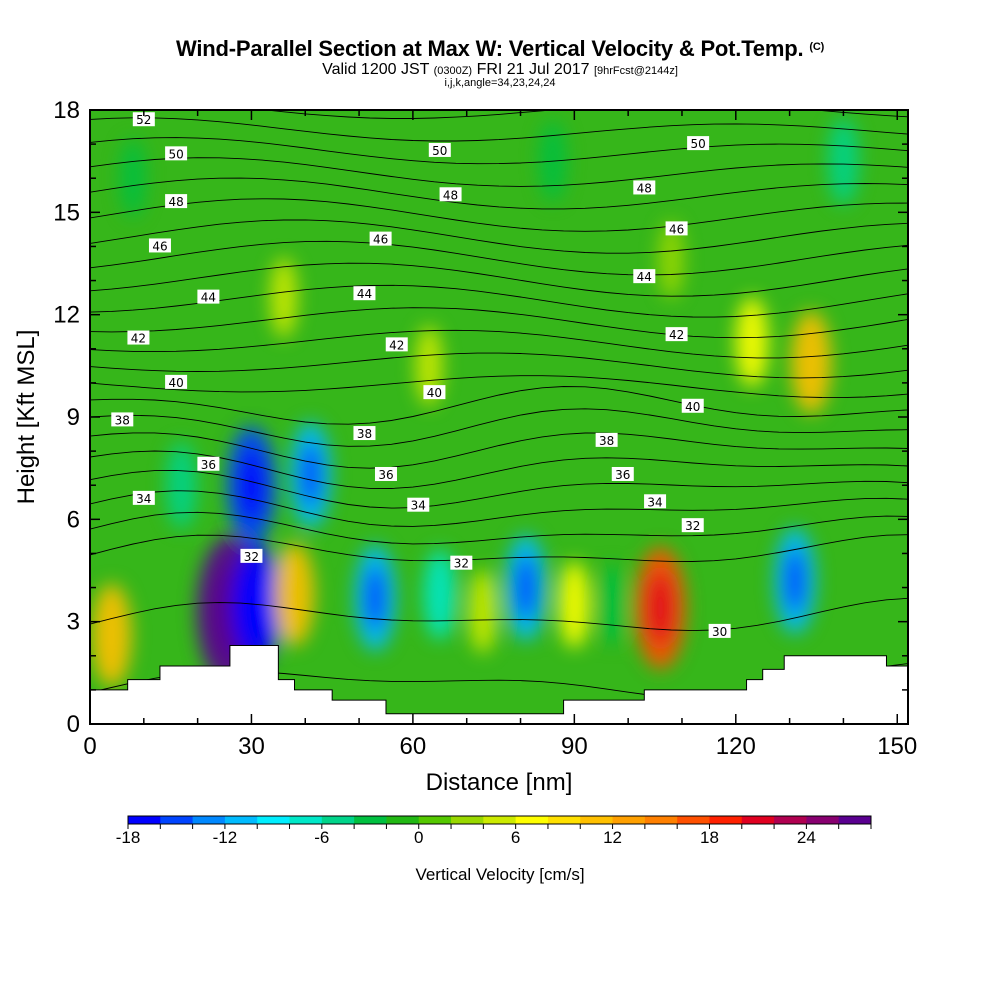 The width and height of the screenshot is (1000, 1000). I want to click on svg-text: 52, so click(143, 120).